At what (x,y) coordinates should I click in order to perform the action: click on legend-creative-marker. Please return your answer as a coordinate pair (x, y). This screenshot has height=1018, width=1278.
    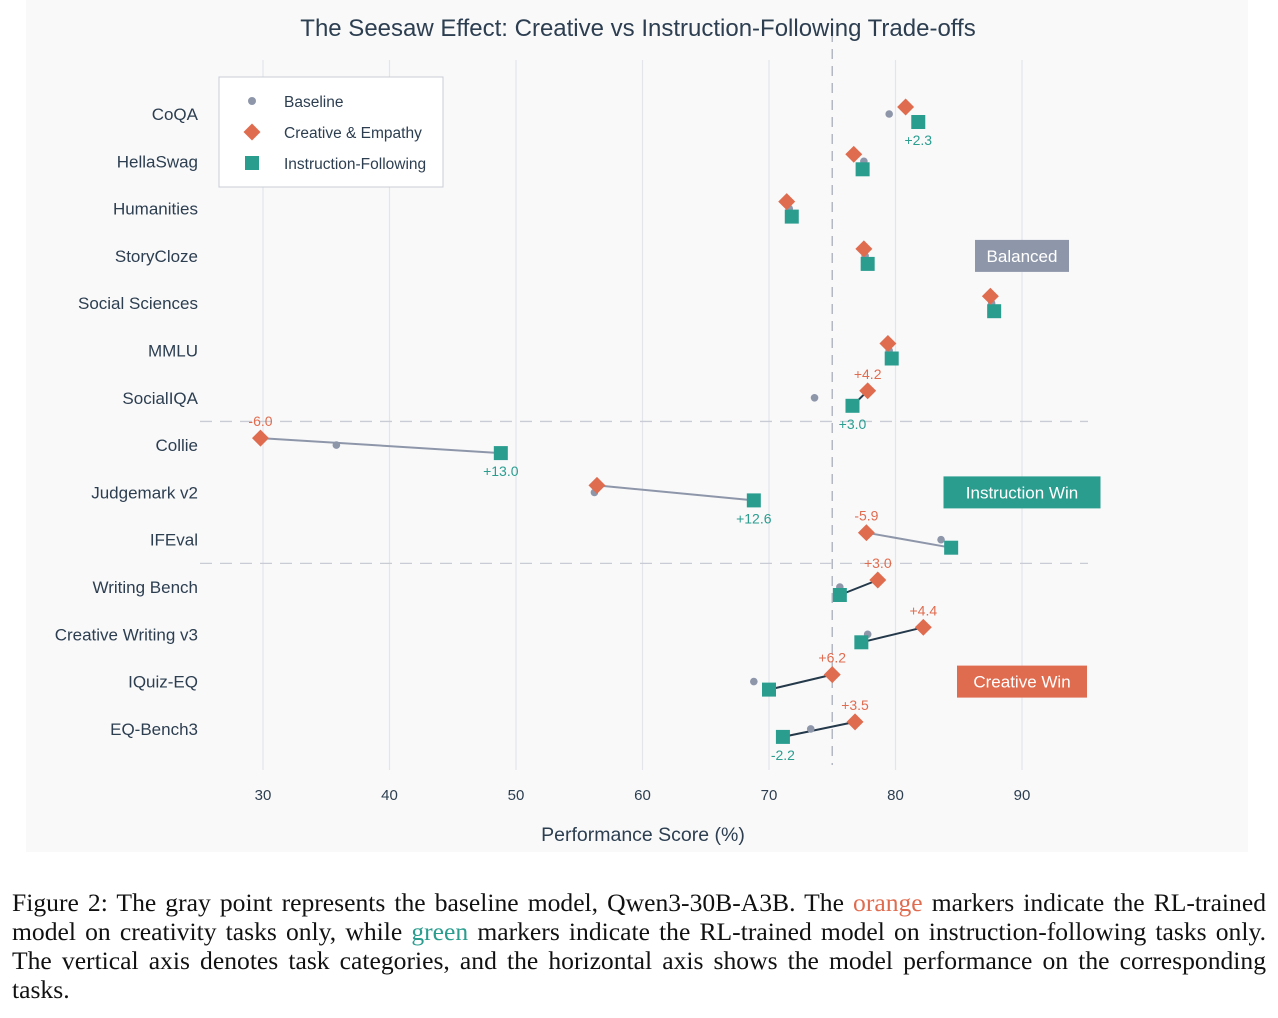
    Looking at the image, I should click on (252, 132).